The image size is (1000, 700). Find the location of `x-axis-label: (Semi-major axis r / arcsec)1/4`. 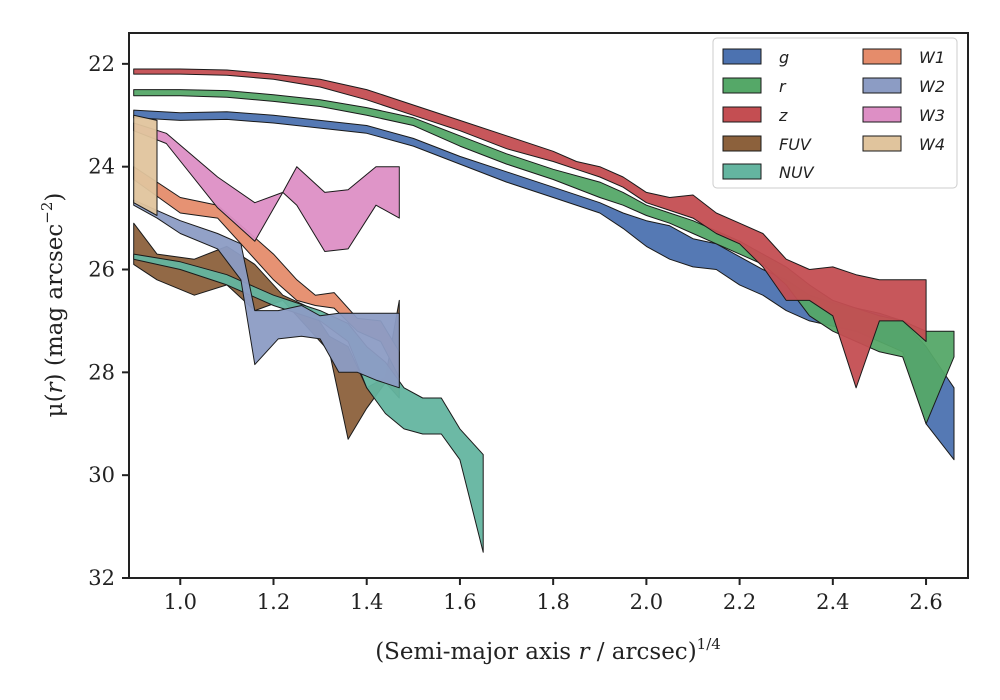

x-axis-label: (Semi-major axis r / arcsec)1/4 is located at coordinates (548, 650).